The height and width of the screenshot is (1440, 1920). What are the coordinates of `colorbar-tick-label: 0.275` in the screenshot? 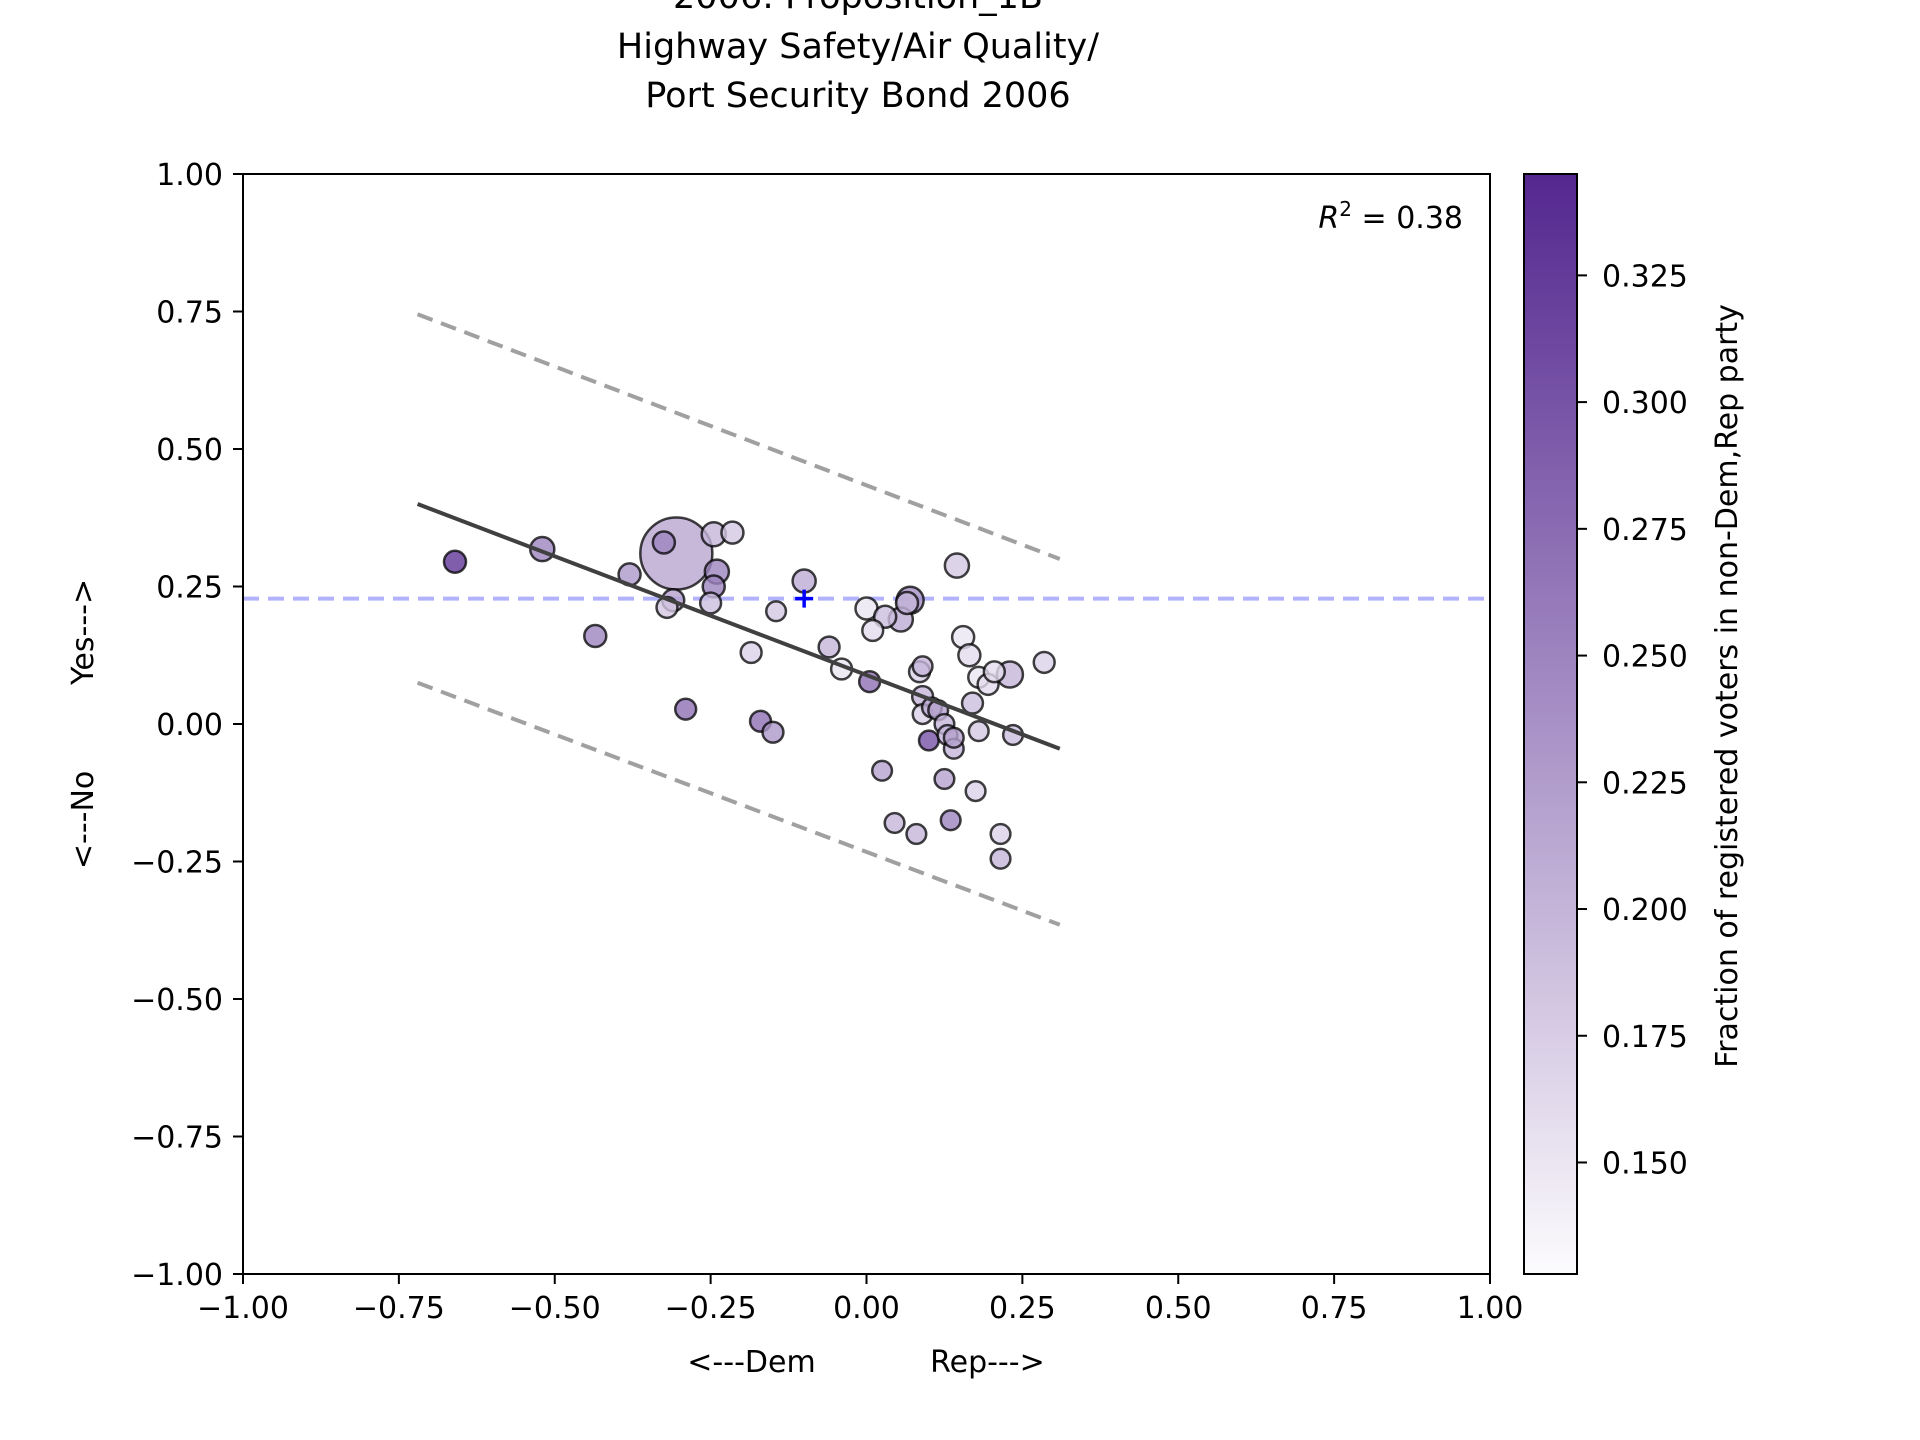 It's located at (1645, 530).